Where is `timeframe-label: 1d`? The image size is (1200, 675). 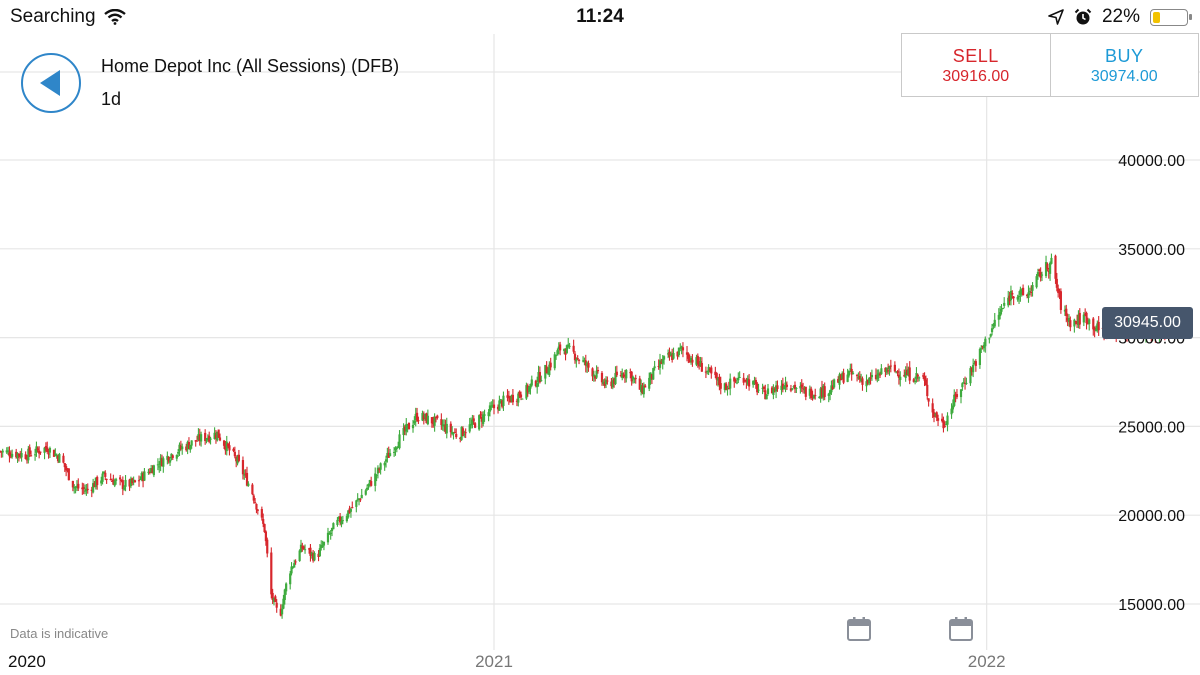 timeframe-label: 1d is located at coordinates (111, 99).